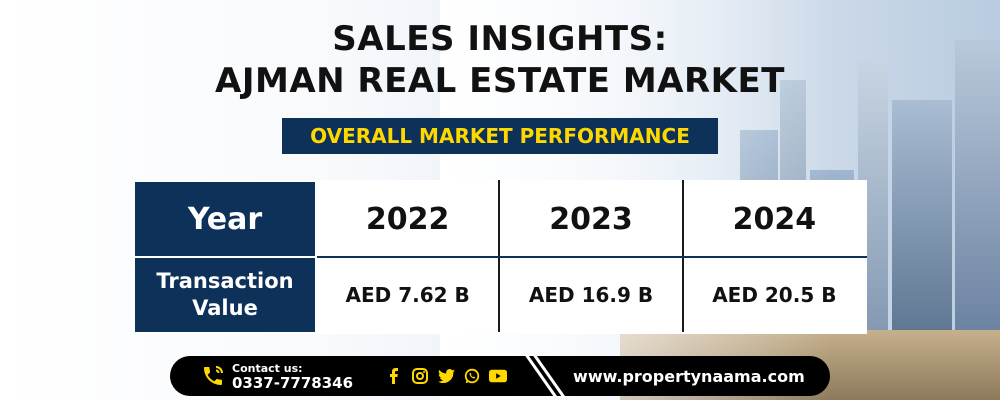  I want to click on row-header-line: Transaction, so click(225, 281).